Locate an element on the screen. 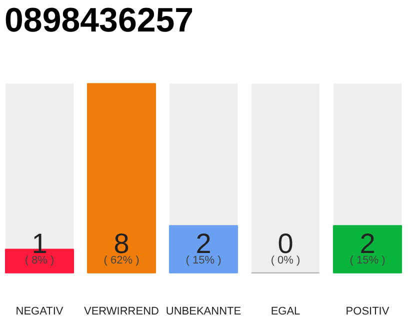 The height and width of the screenshot is (320, 410). chart-title: 0898436257 is located at coordinates (99, 21).